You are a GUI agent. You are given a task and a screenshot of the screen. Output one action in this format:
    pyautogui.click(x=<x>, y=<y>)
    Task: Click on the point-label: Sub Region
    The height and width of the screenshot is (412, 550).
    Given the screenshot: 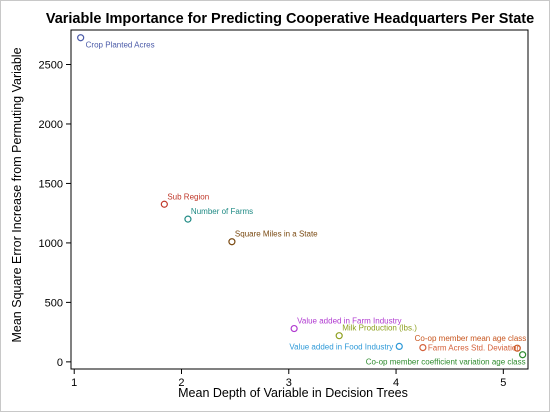 What is the action you would take?
    pyautogui.click(x=188, y=196)
    